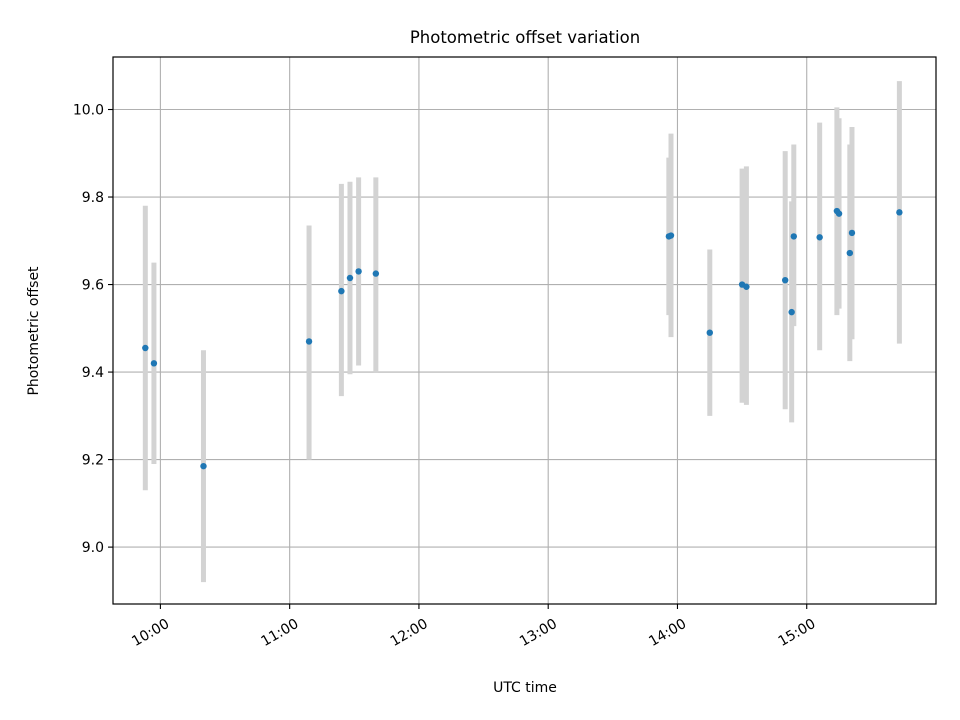 The height and width of the screenshot is (720, 960). I want to click on x-tick-label: 14:00, so click(667, 633).